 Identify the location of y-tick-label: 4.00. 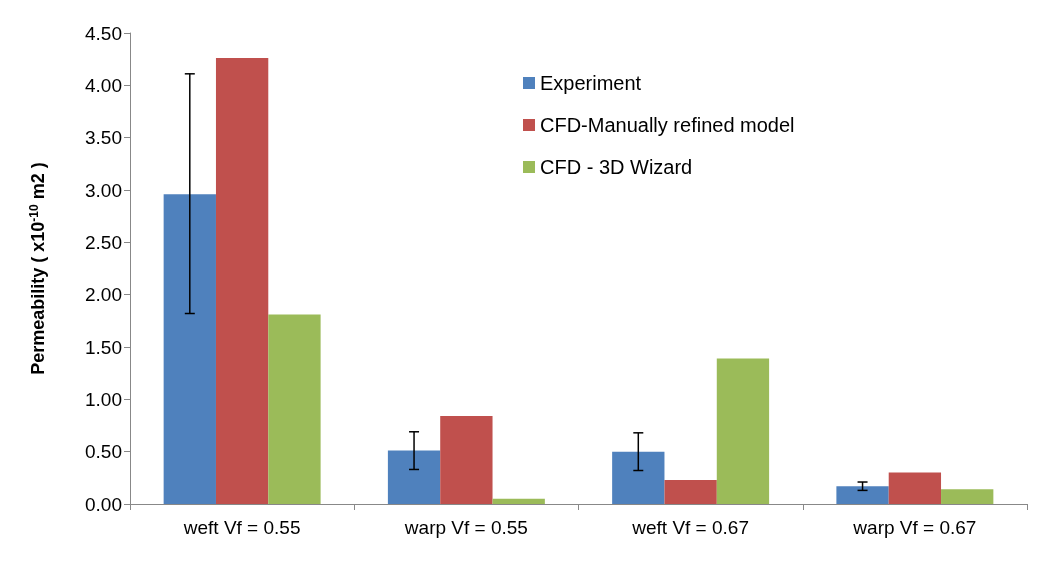
(103, 85).